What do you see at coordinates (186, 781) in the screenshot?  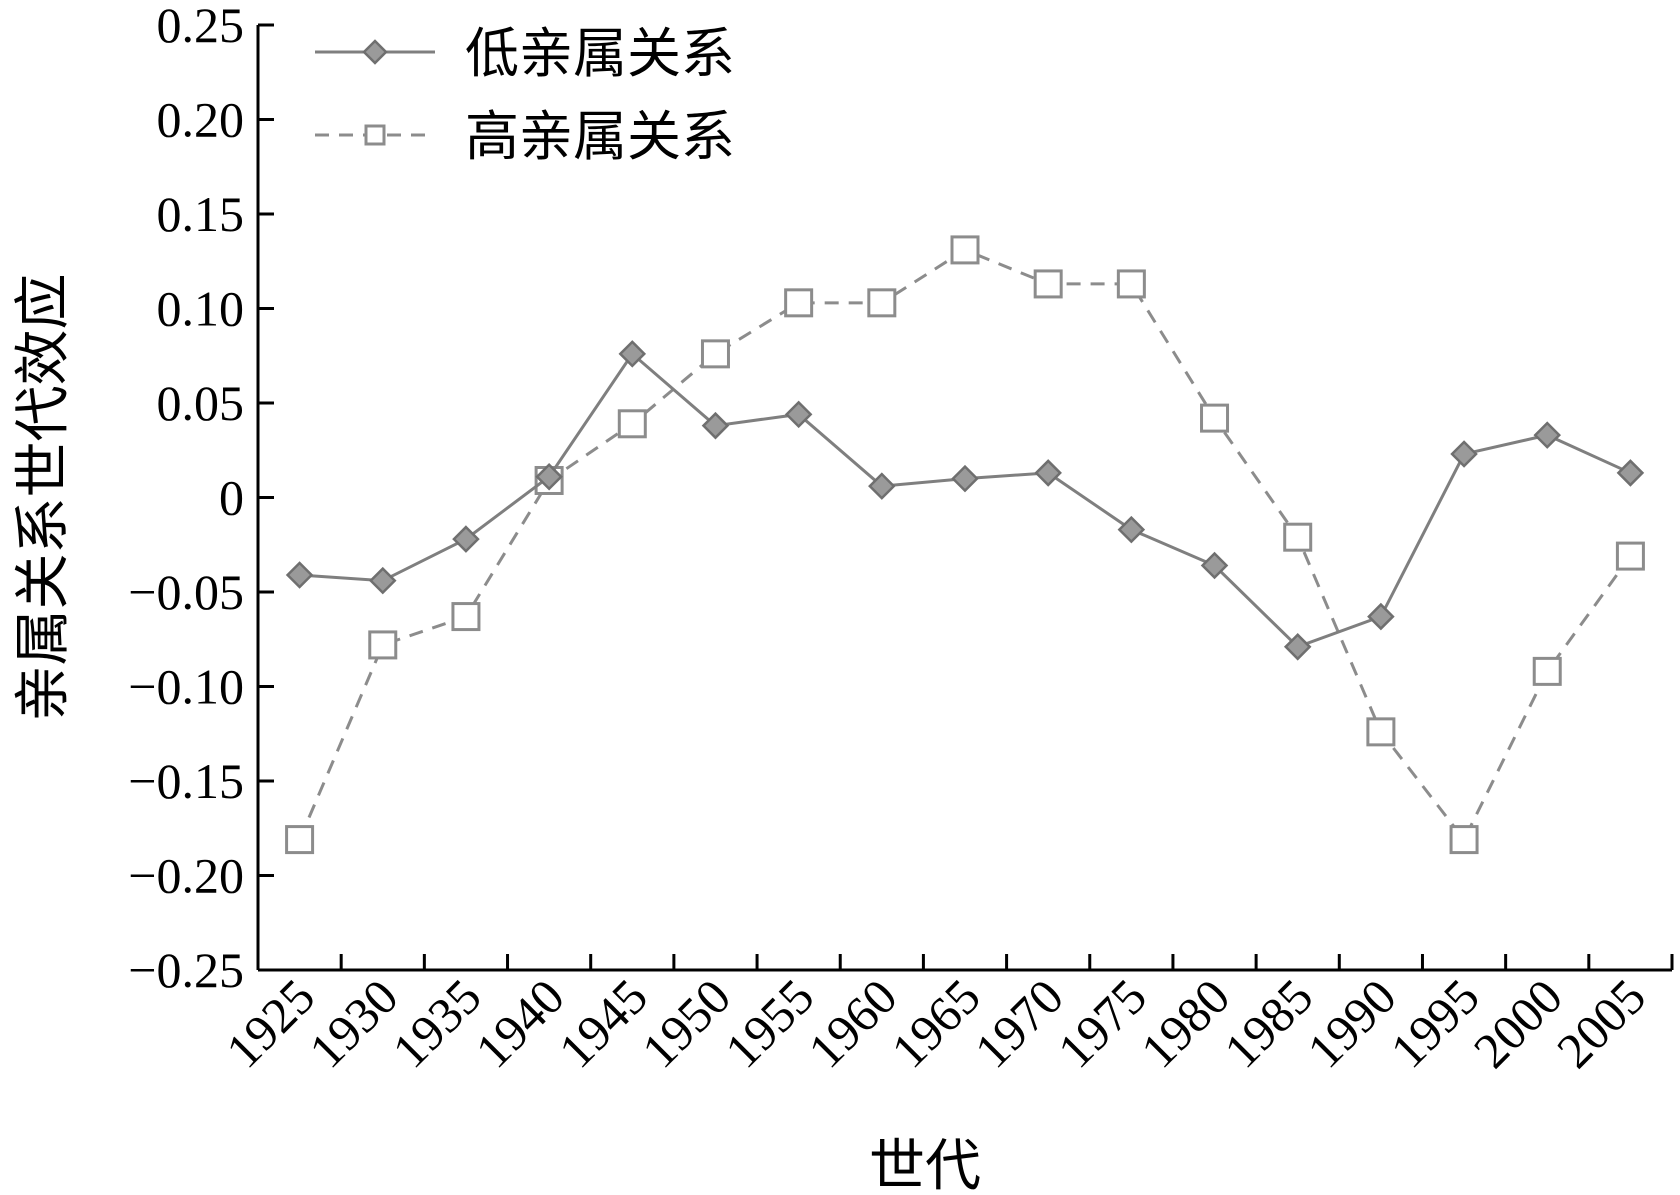 I see `y-tick-label: −0.15` at bounding box center [186, 781].